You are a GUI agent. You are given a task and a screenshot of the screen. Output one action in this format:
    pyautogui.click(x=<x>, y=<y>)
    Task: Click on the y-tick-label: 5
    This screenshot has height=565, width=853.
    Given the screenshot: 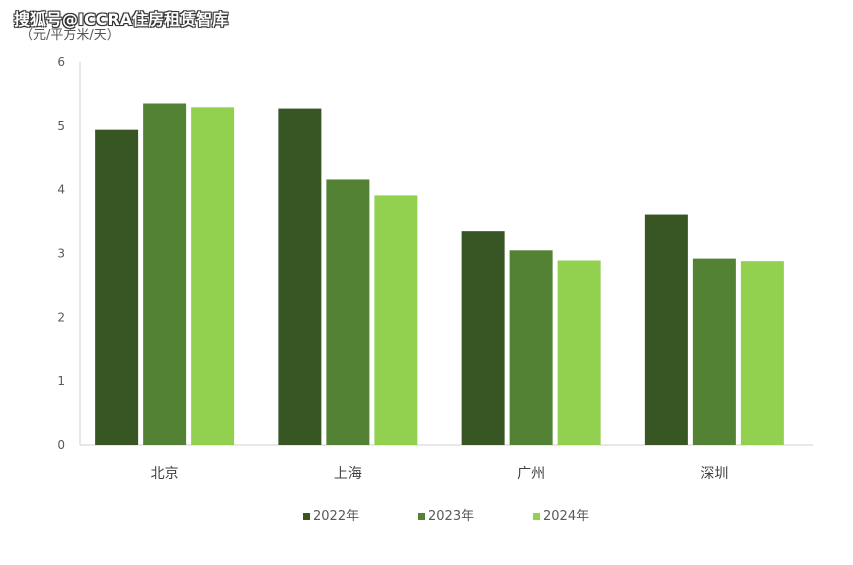 What is the action you would take?
    pyautogui.click(x=61, y=126)
    